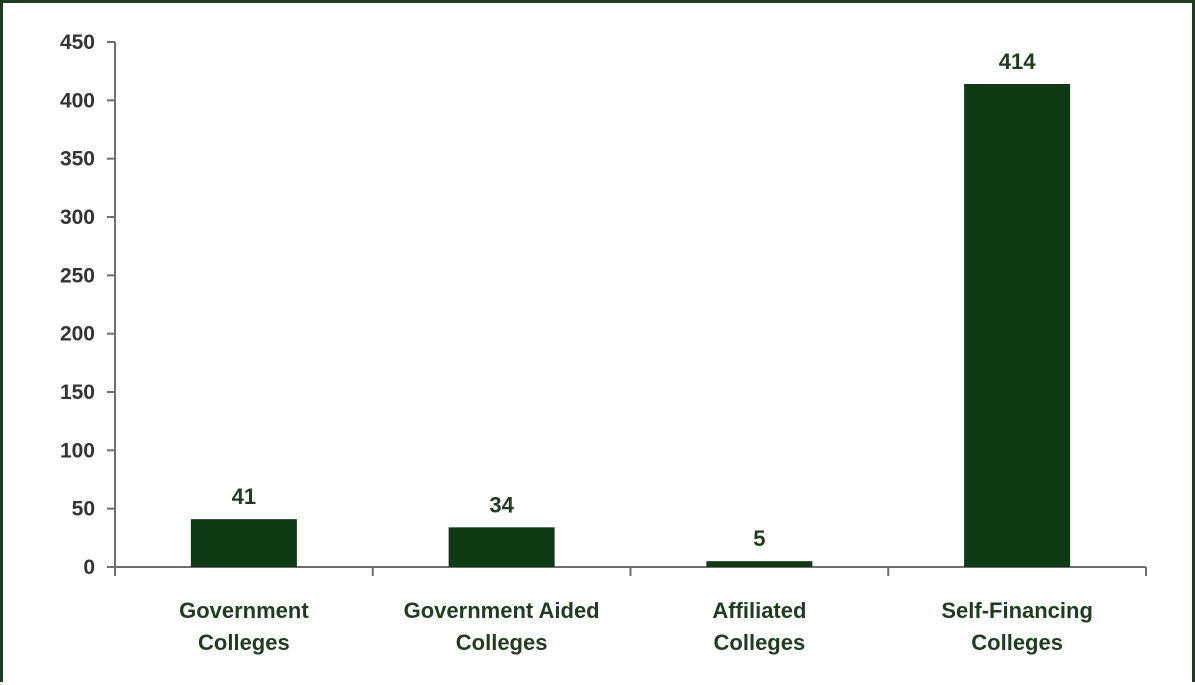 Image resolution: width=1195 pixels, height=685 pixels. I want to click on y-tick-label: 150, so click(77, 392).